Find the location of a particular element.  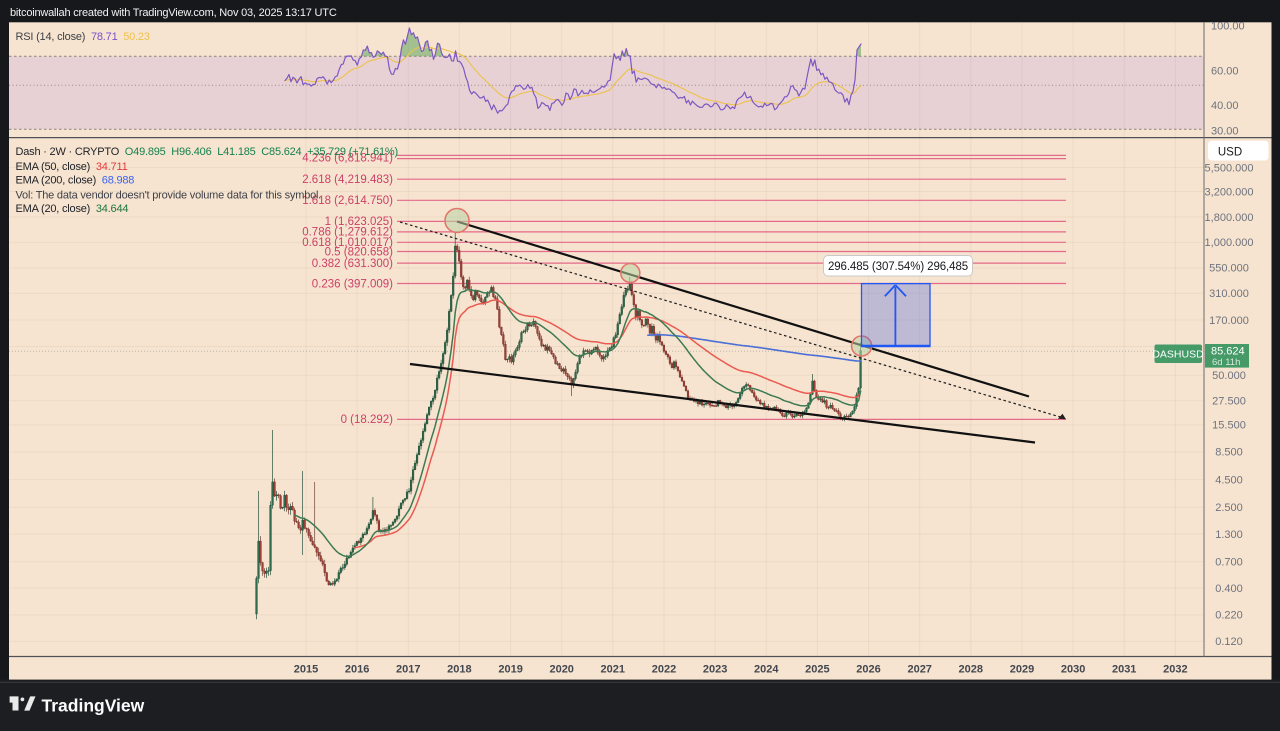

svg-text: 3,200.000 is located at coordinates (1229, 192).